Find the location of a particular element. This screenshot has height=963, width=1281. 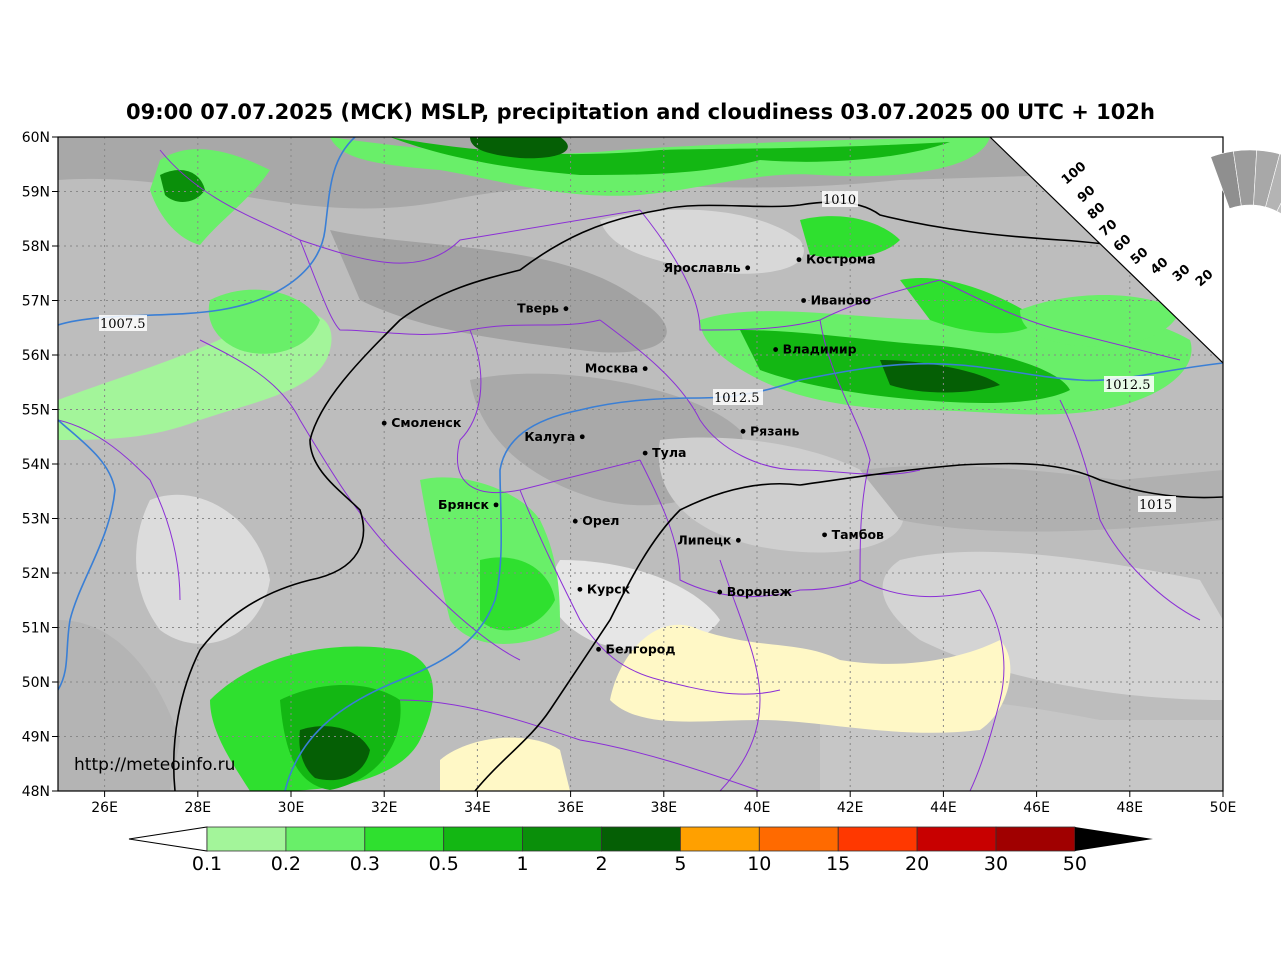

lon-tick-label: 34E is located at coordinates (477, 808).